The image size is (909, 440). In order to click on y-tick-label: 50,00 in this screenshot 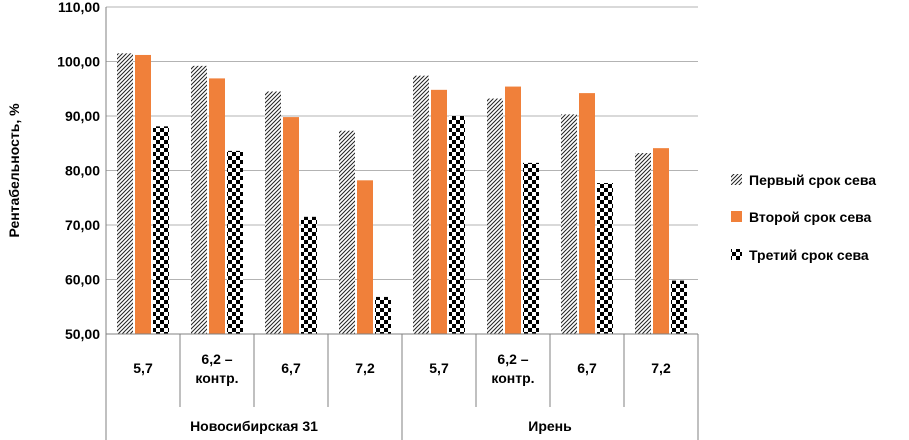, I will do `click(82, 334)`.